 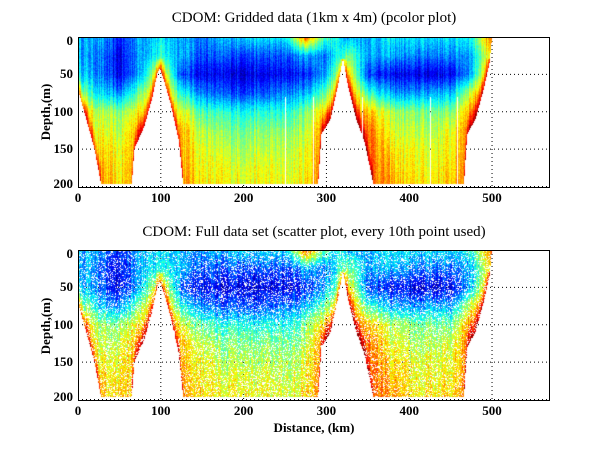 I want to click on top-y-axis-label: Depth,(m), so click(x=45, y=112).